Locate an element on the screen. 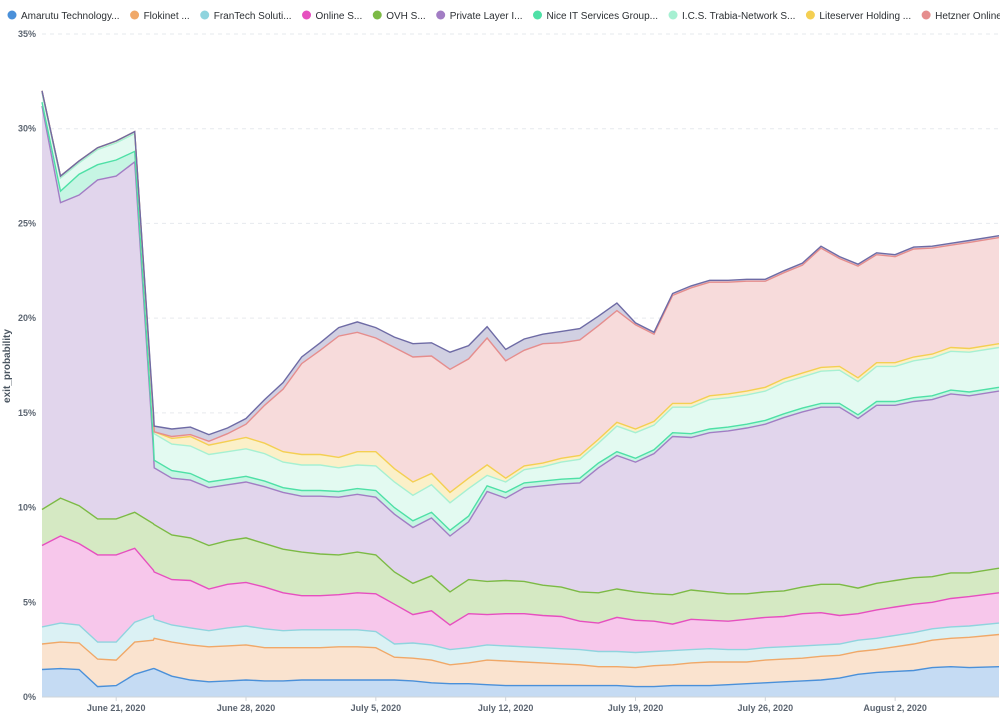 The width and height of the screenshot is (1000, 723). y-tick-label: 15% is located at coordinates (27, 413).